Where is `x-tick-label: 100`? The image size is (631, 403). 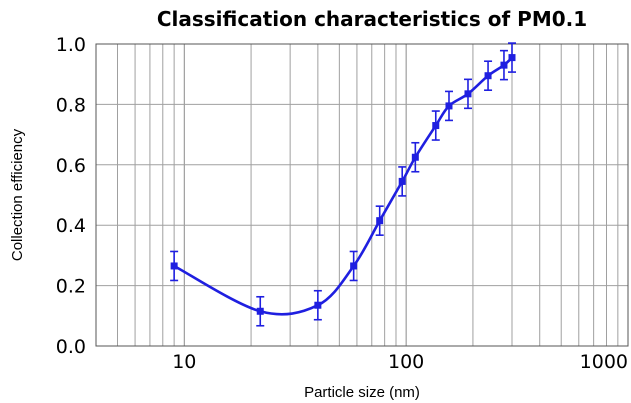
x-tick-label: 100 is located at coordinates (406, 362).